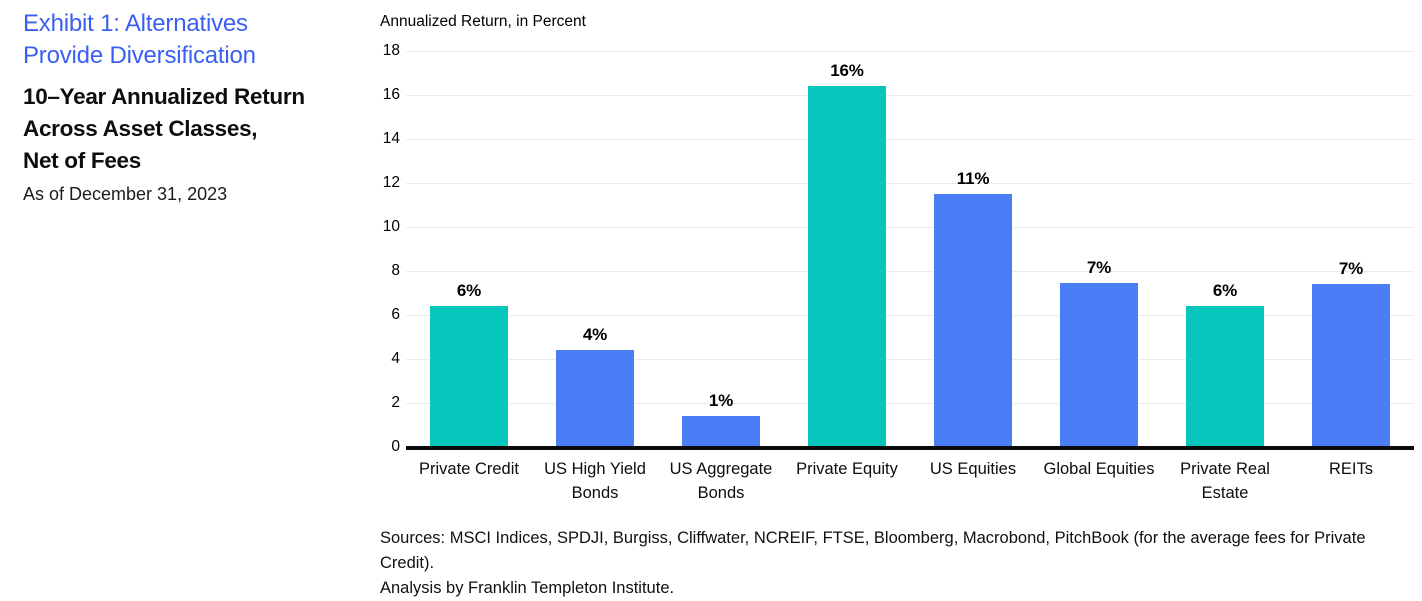 This screenshot has height=601, width=1422. I want to click on bar-value-label-private-credit: 6%, so click(469, 291).